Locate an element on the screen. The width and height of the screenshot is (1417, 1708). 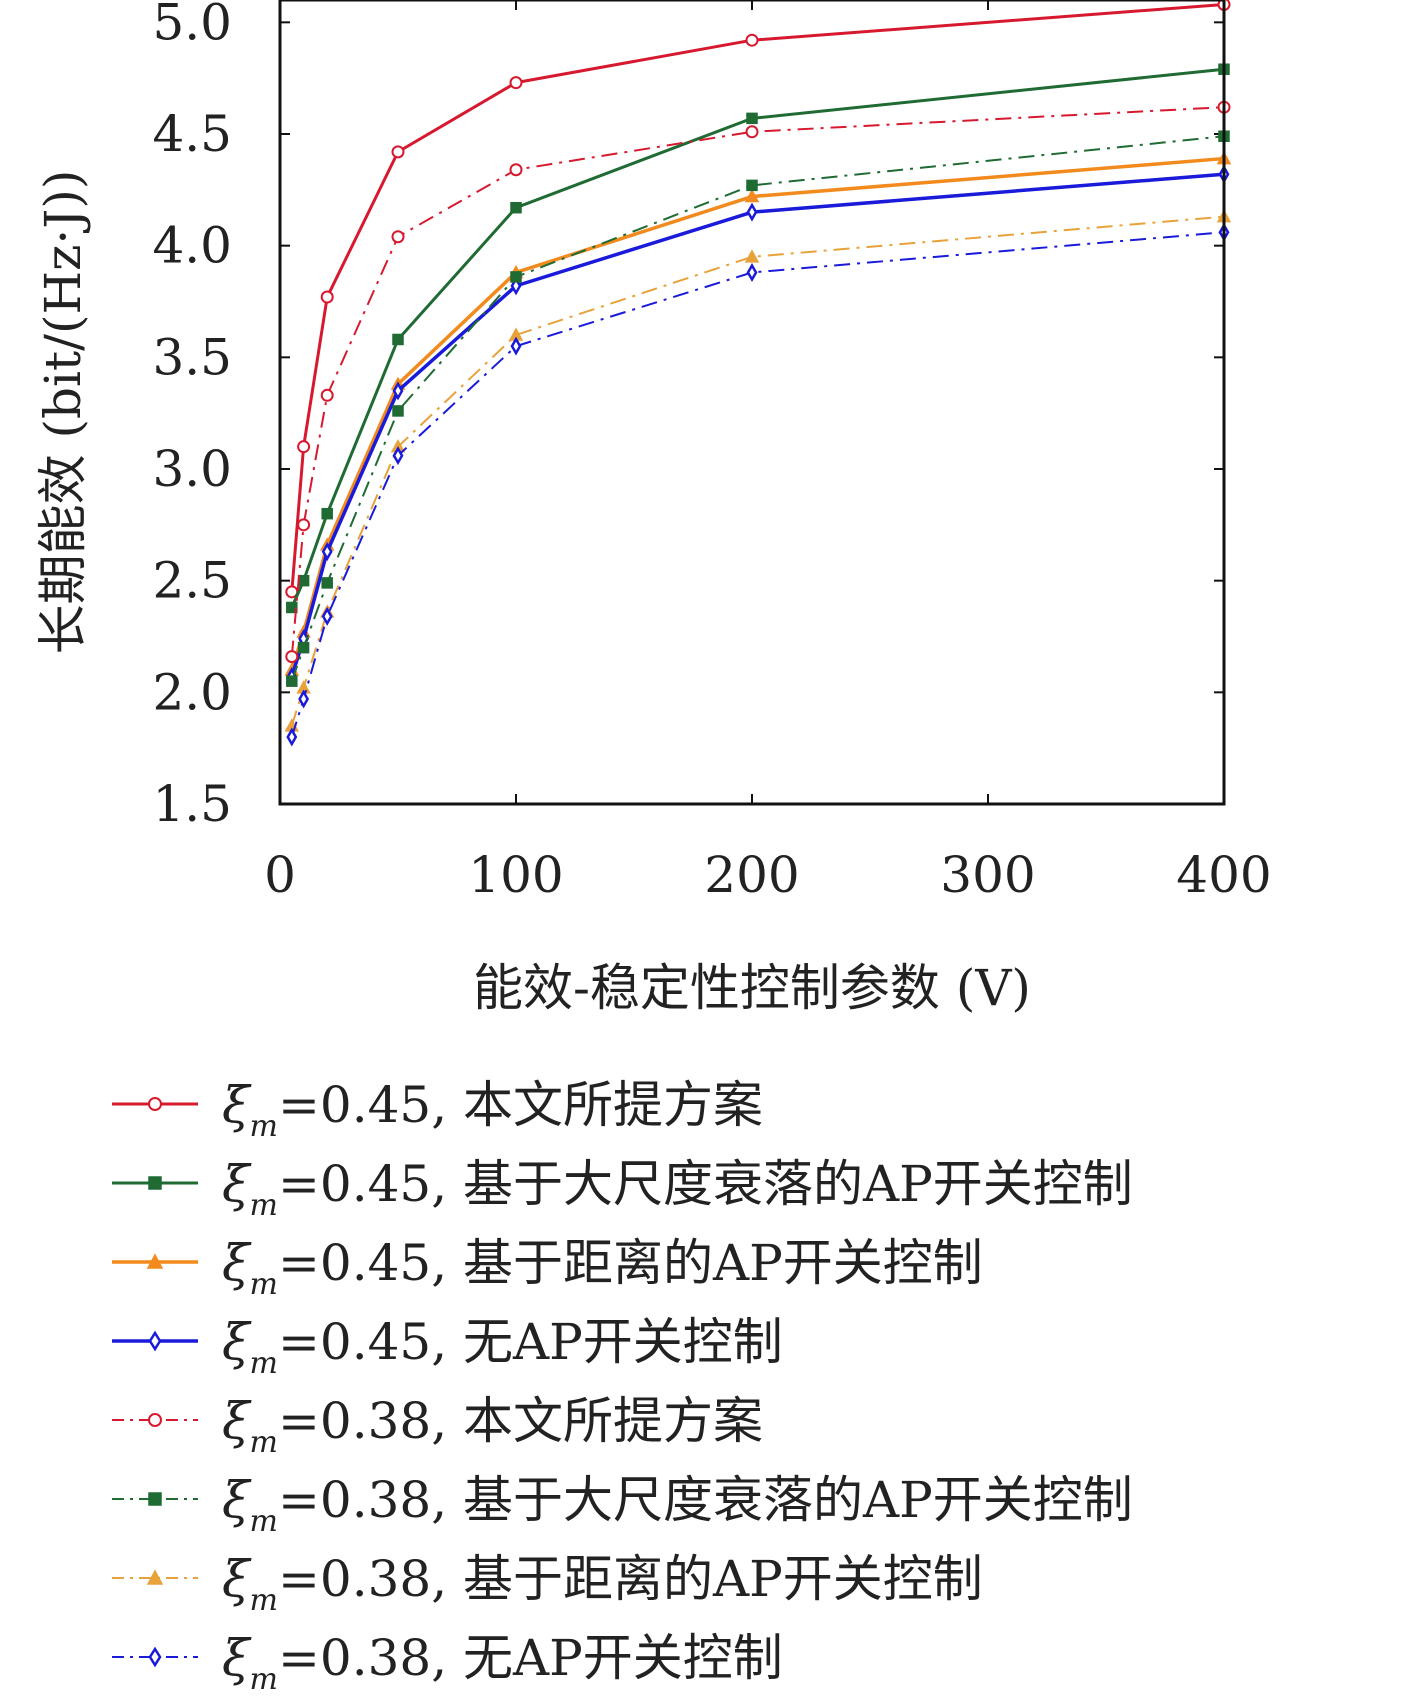
legend-label: ξm=0.38, 本文所提方案 is located at coordinates (492, 1426).